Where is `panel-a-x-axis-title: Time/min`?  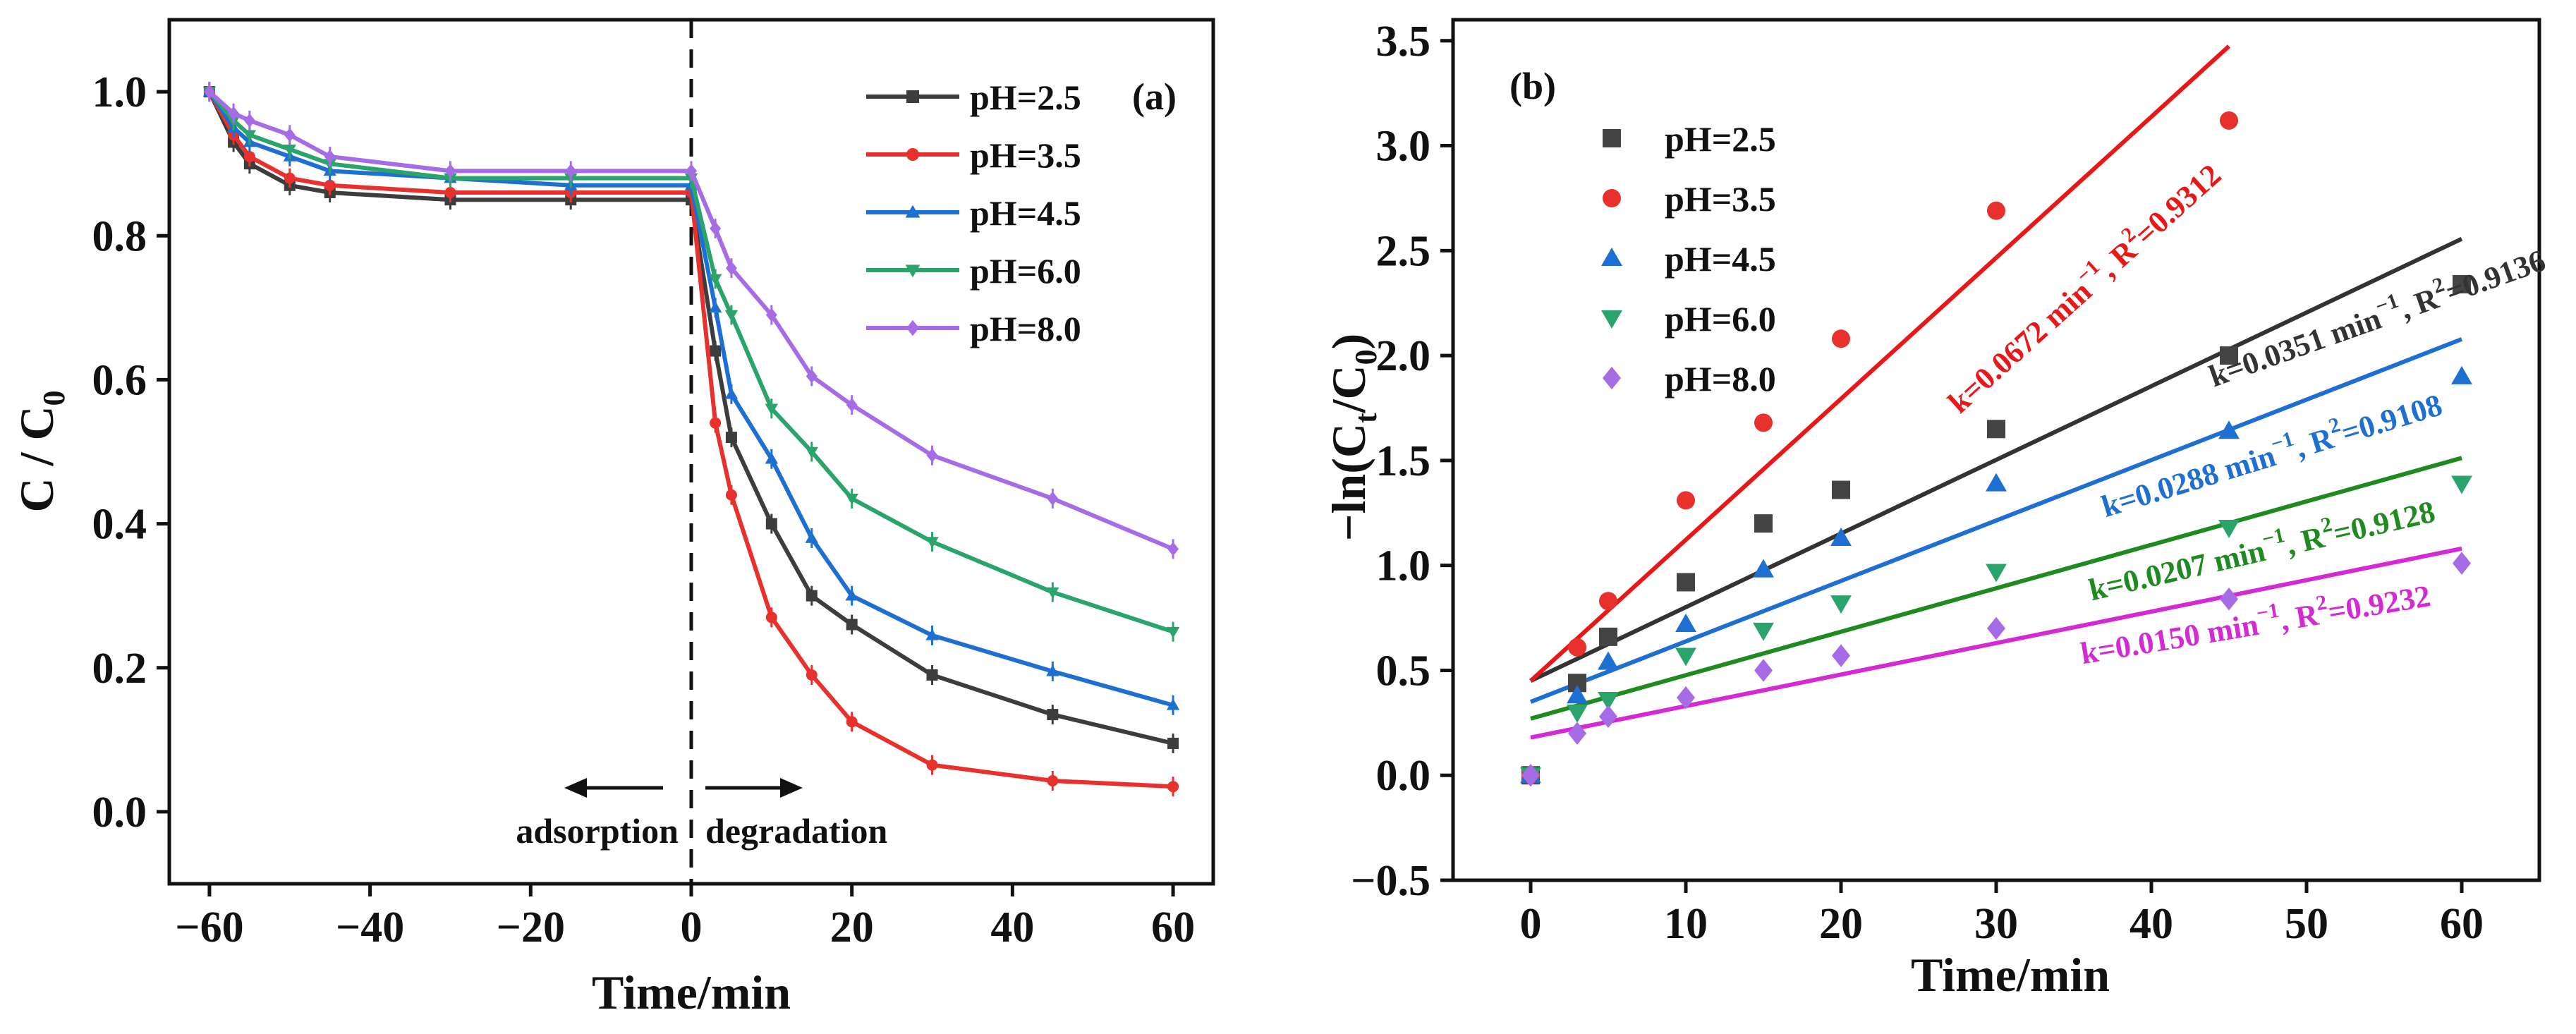
panel-a-x-axis-title: Time/min is located at coordinates (691, 992).